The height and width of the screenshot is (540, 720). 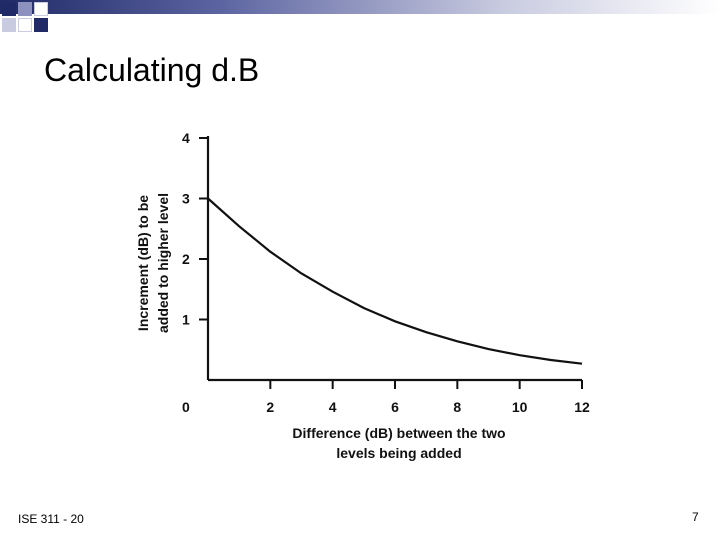 What do you see at coordinates (457, 407) in the screenshot?
I see `x-tick-label: 8` at bounding box center [457, 407].